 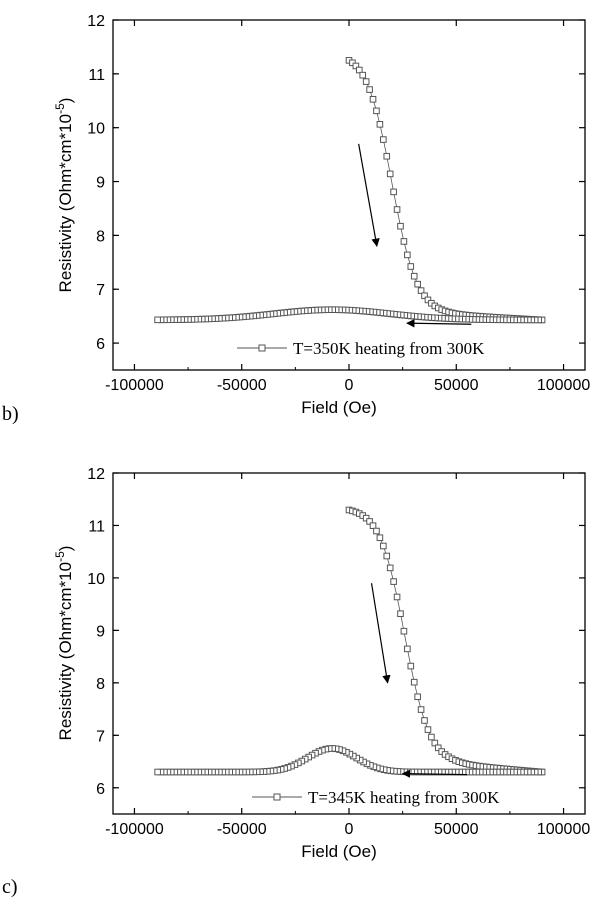 What do you see at coordinates (389, 348) in the screenshot?
I see `legend-label: T=350K heating from 300K` at bounding box center [389, 348].